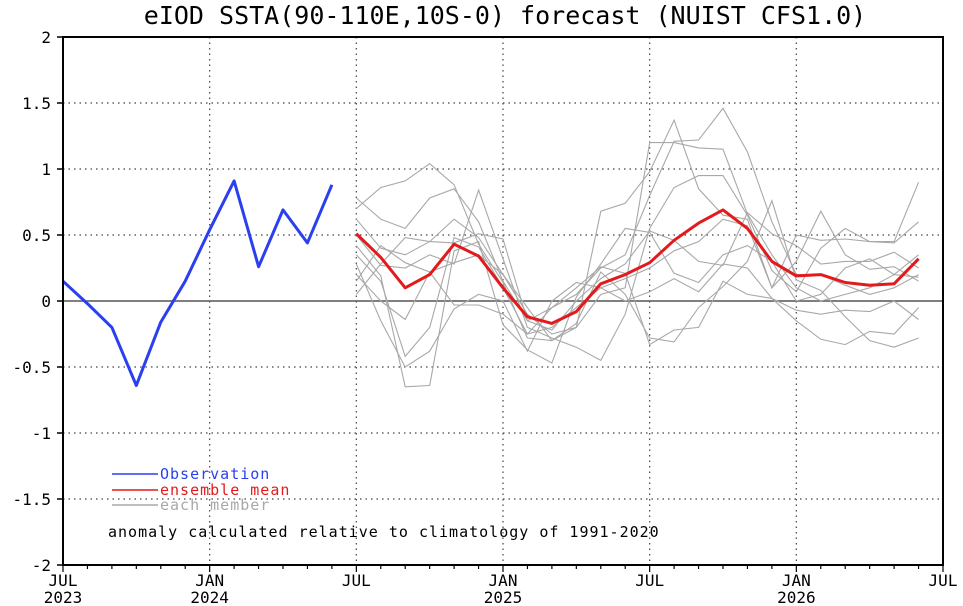  Describe the element at coordinates (63, 597) in the screenshot. I see `x-tick-year: 2023` at that location.